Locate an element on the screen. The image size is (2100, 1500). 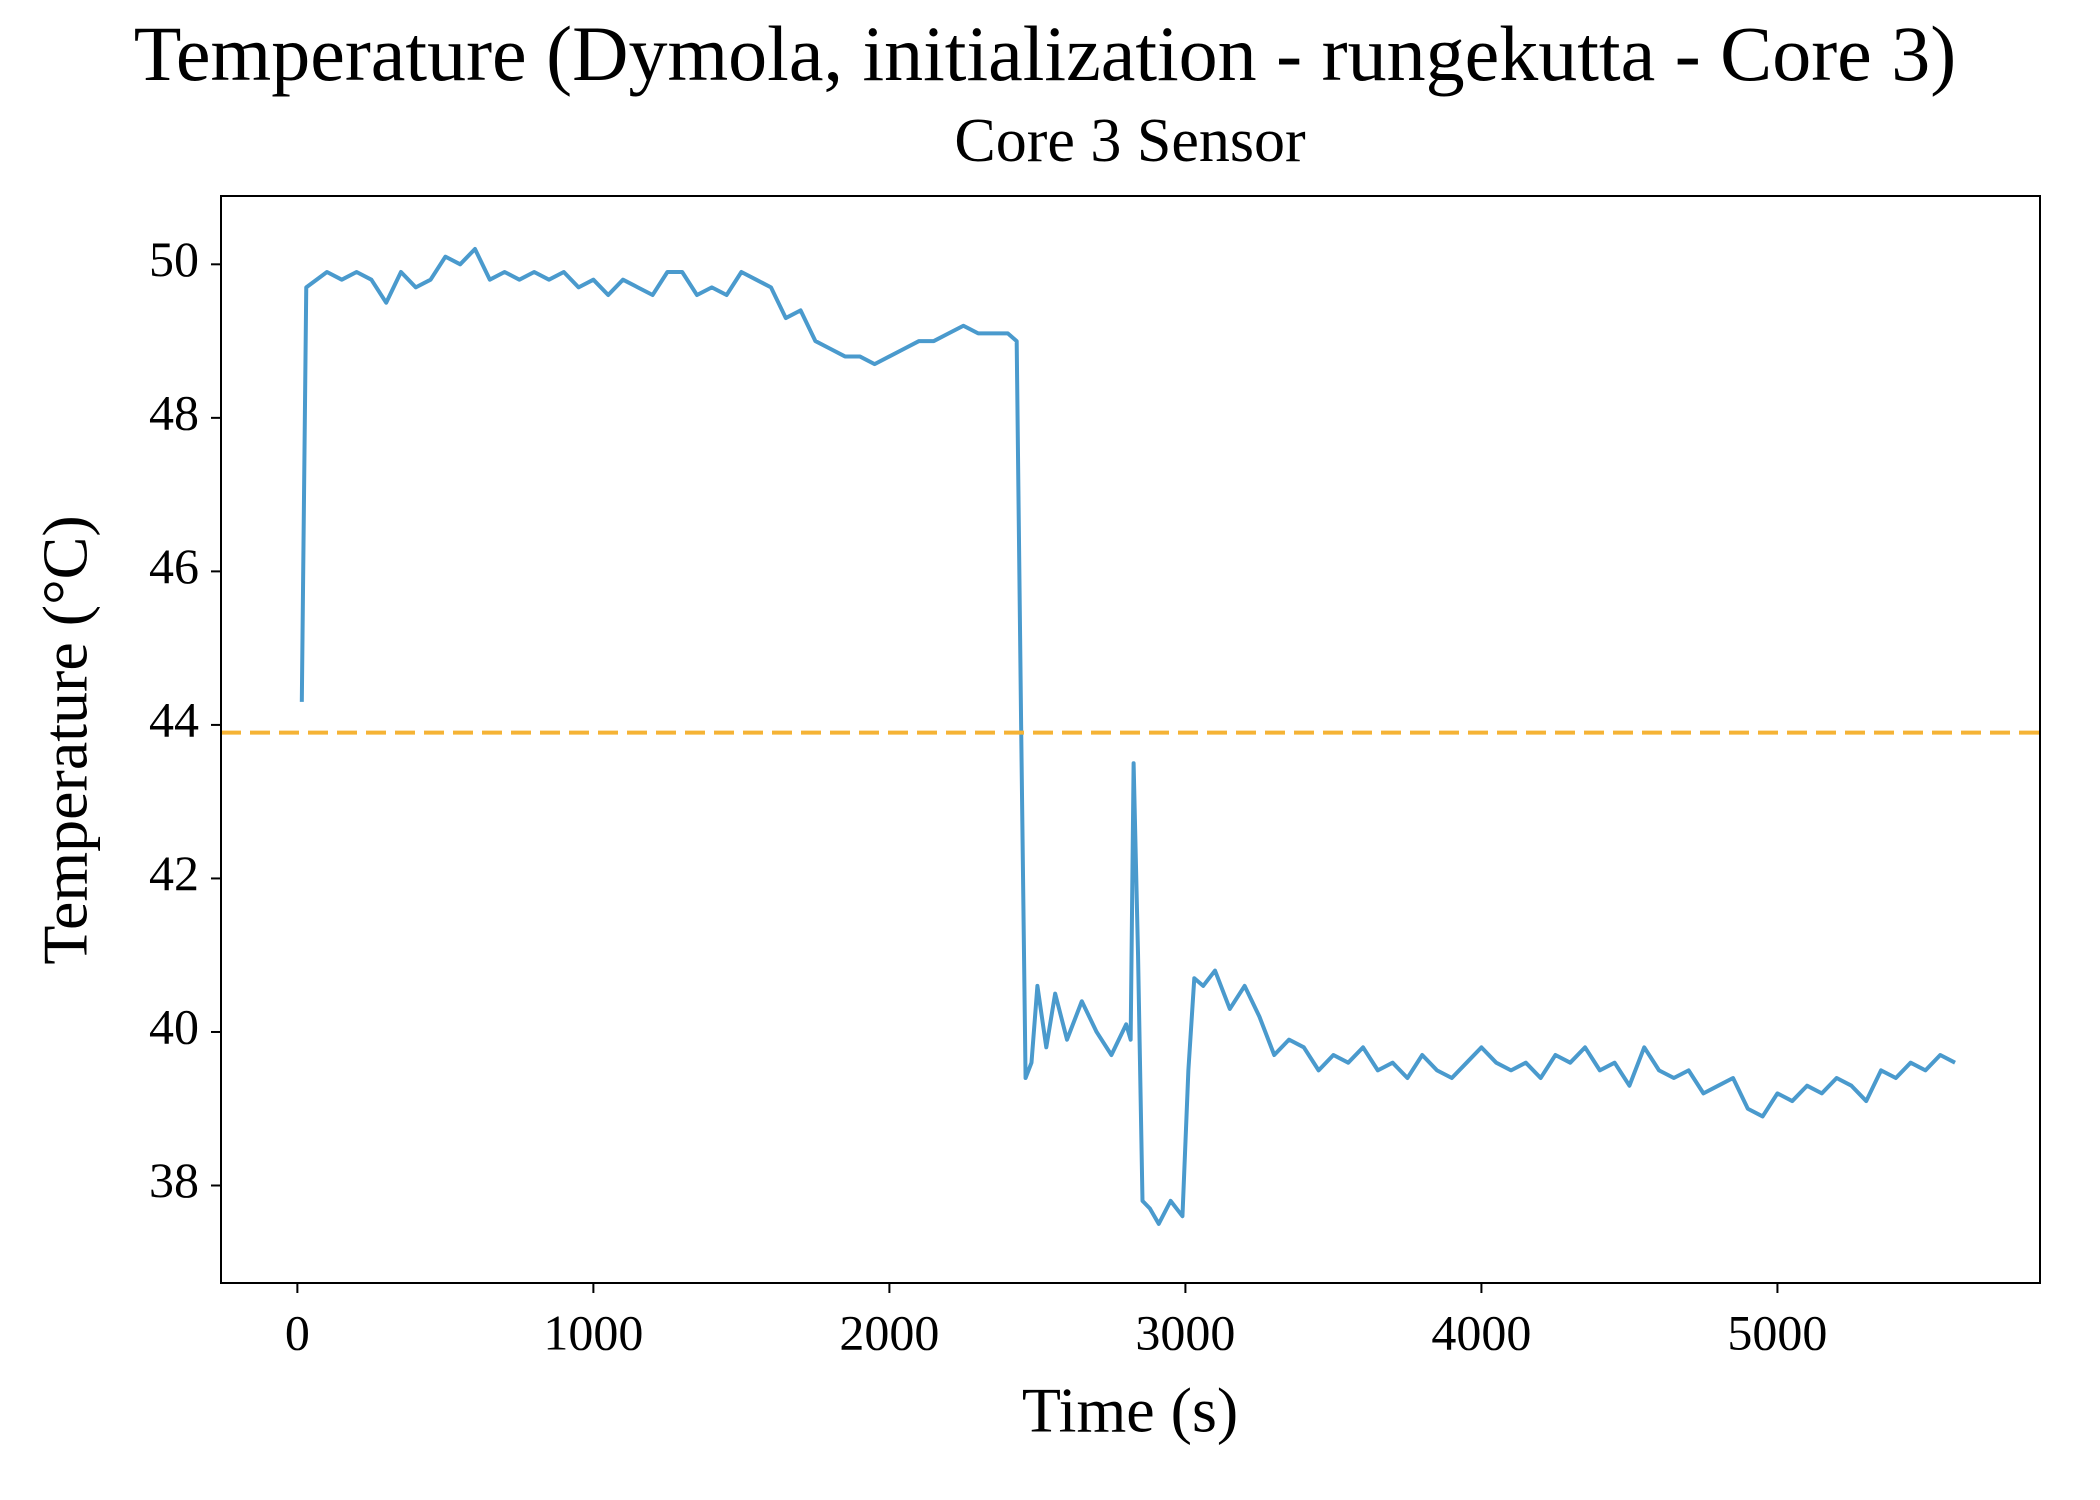
chart-subtitle: Core 3 Sensor is located at coordinates (1130, 141).